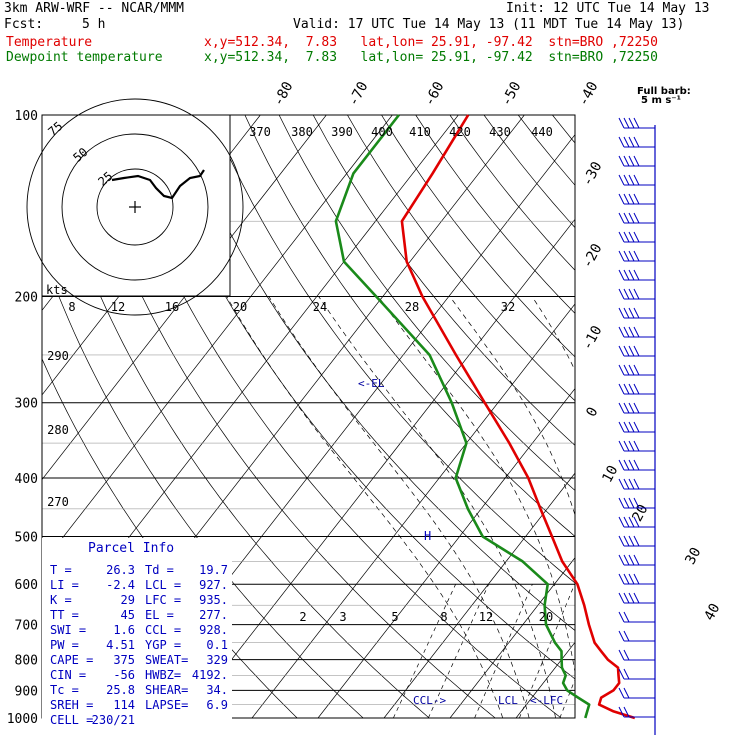 The height and width of the screenshot is (740, 740). Describe the element at coordinates (166, 690) in the screenshot. I see `parcel-label: SHEAR=` at that location.